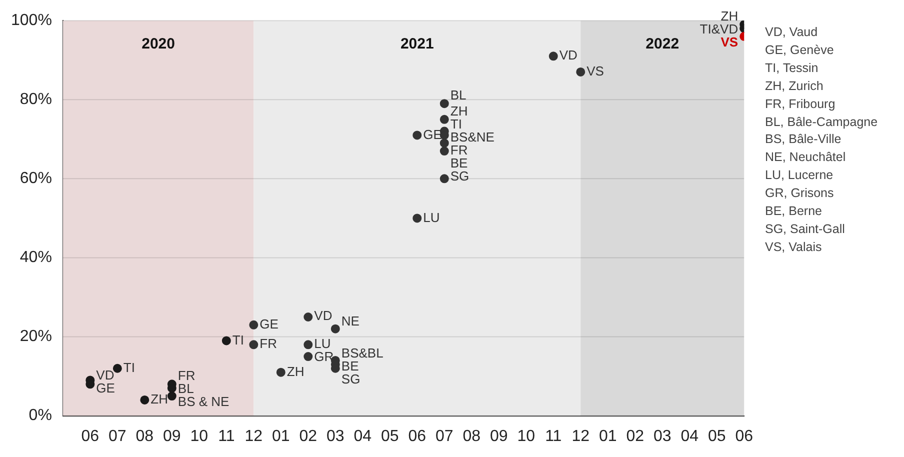 The image size is (904, 457). I want to click on text: SG, Saint-Gall, so click(805, 229).